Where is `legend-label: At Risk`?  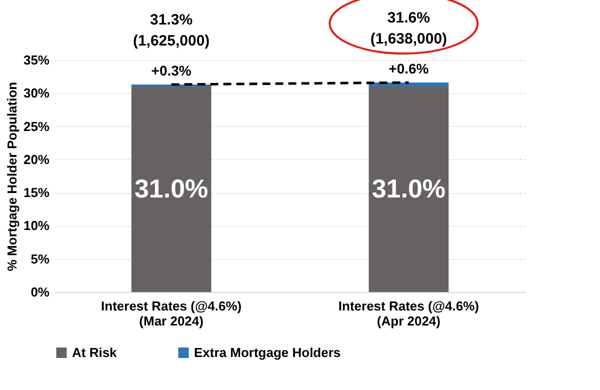 legend-label: At Risk is located at coordinates (95, 352).